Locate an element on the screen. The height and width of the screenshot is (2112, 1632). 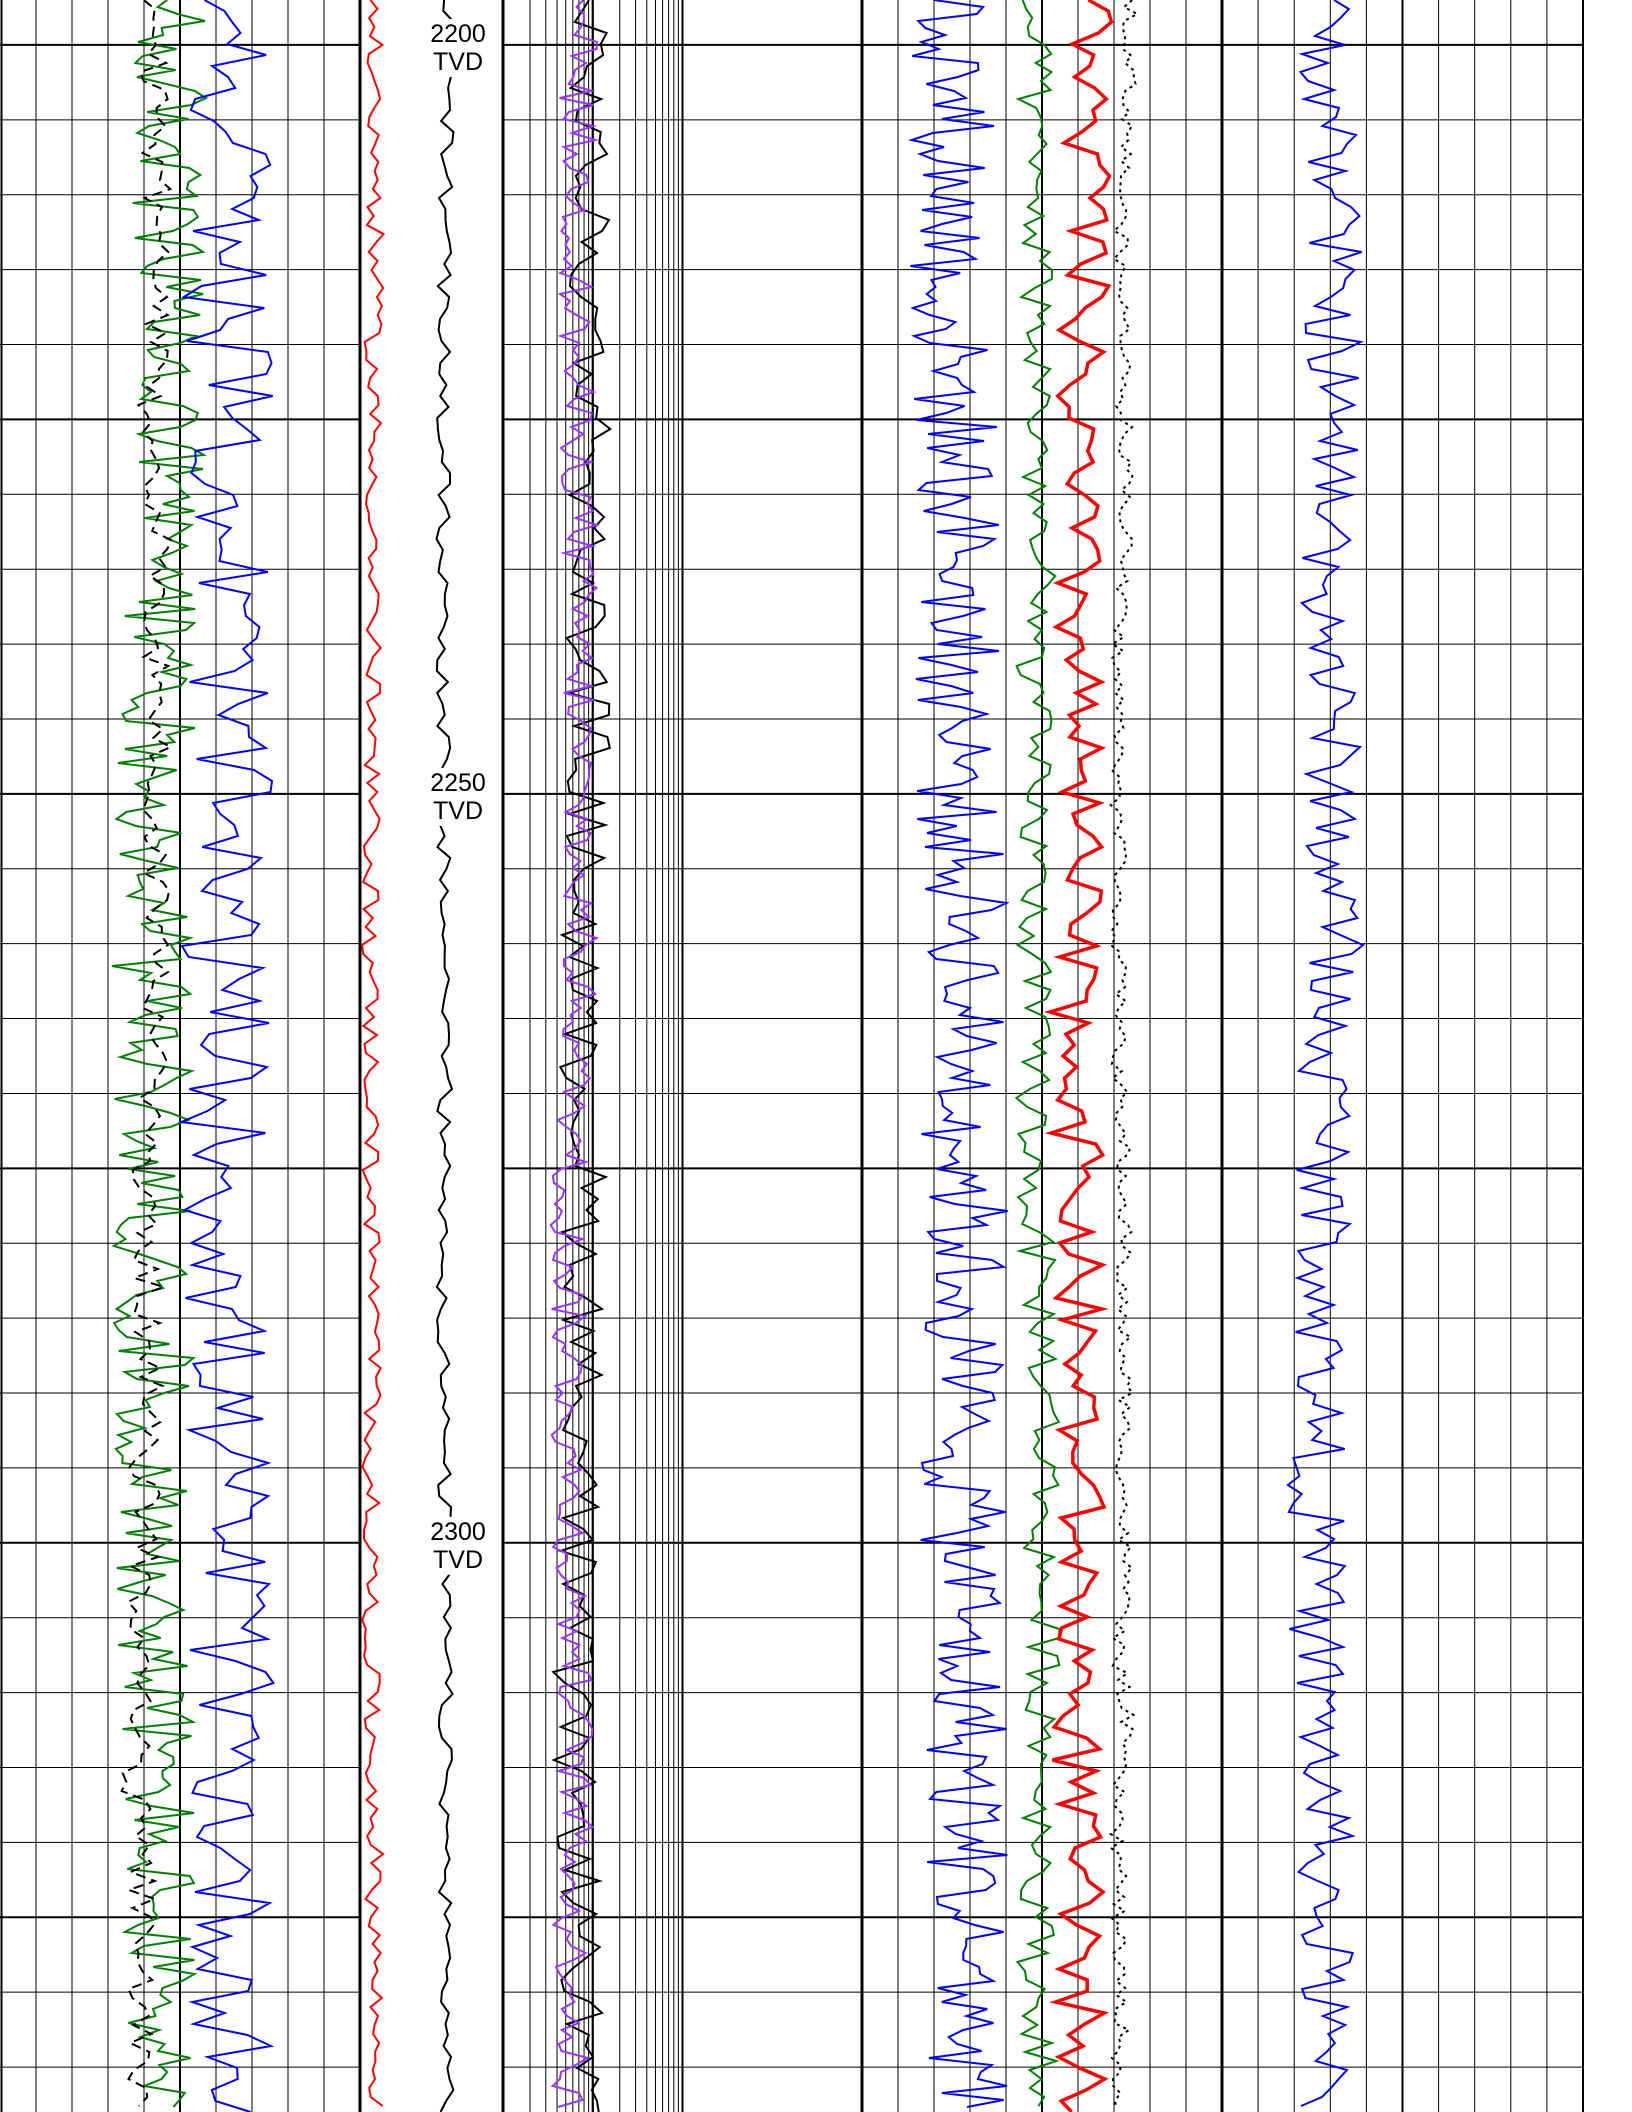
depth-tick-label: 2250 is located at coordinates (458, 783).